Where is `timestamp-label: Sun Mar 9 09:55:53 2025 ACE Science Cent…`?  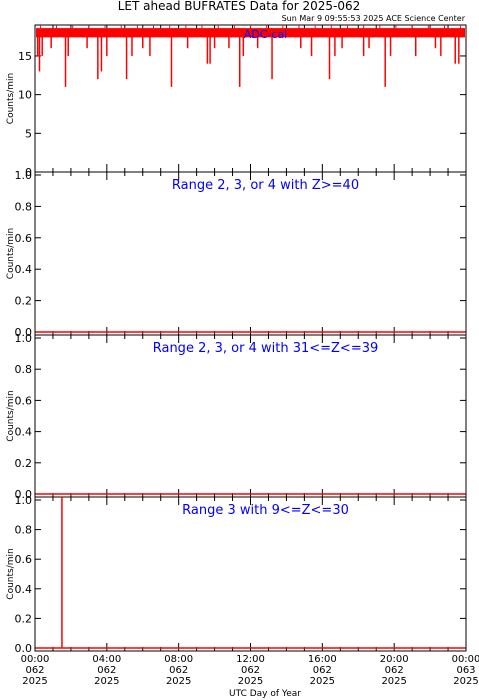 timestamp-label: Sun Mar 9 09:55:53 2025 ACE Science Cent… is located at coordinates (374, 18).